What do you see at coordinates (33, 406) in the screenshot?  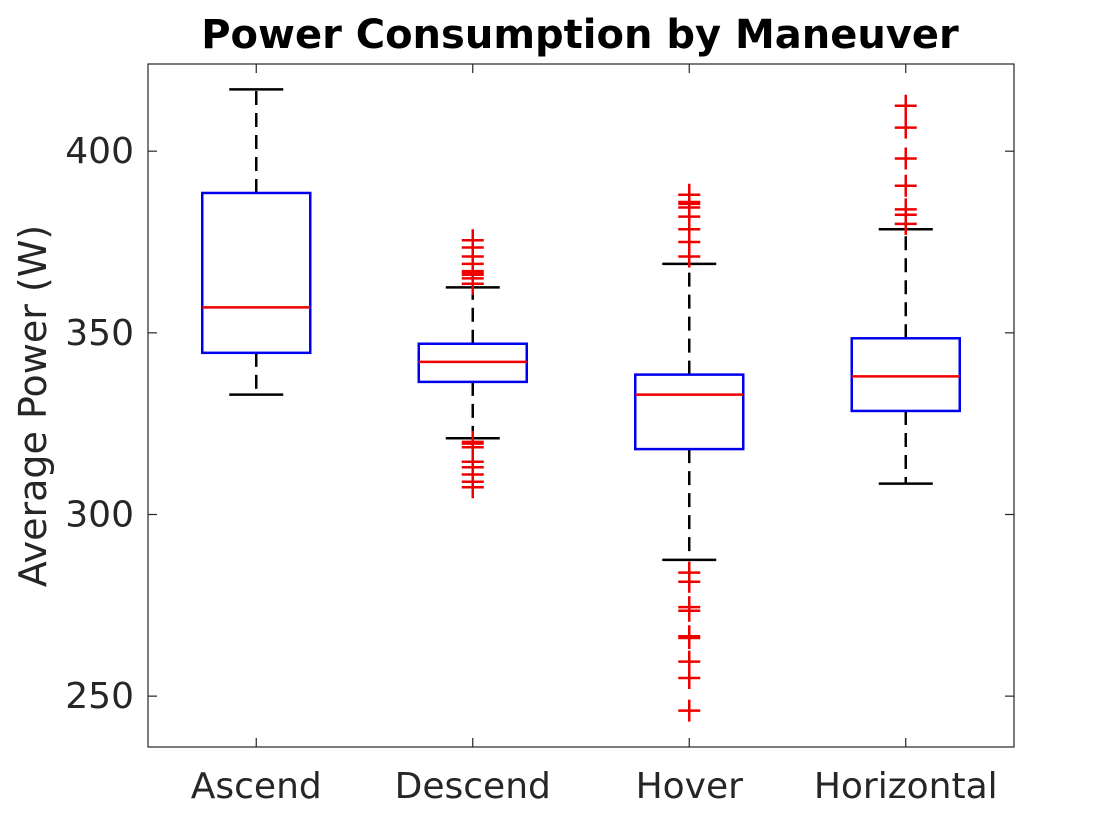 I see `y-axis-label: Average Power (W)` at bounding box center [33, 406].